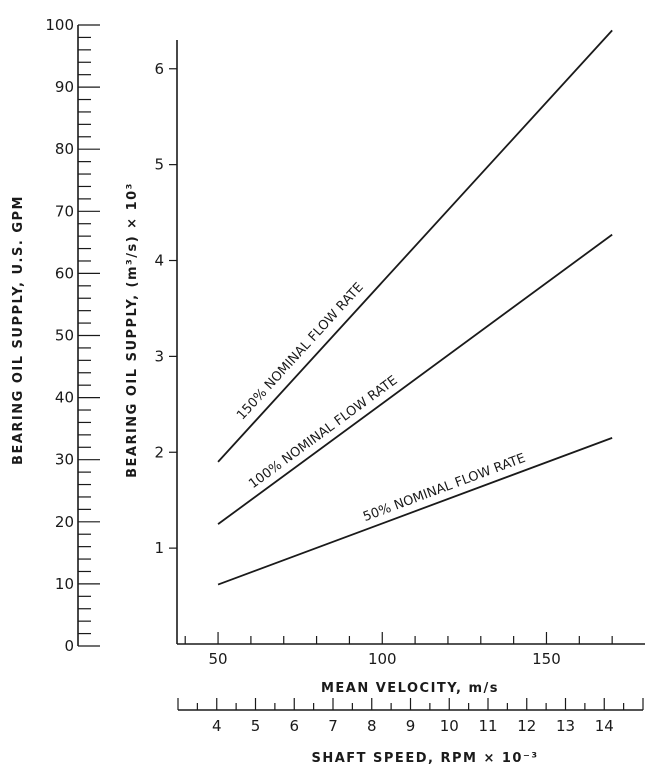 The image size is (652, 773). Describe the element at coordinates (159, 548) in the screenshot. I see `y-tick-label: 1` at that location.